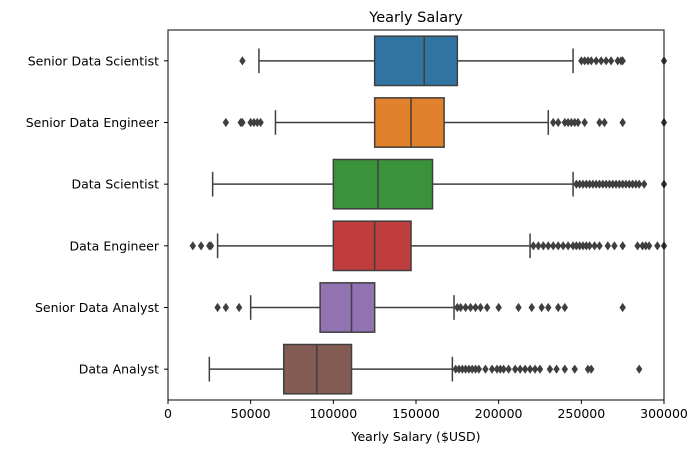 This screenshot has width=700, height=453. Describe the element at coordinates (664, 413) in the screenshot. I see `x-tick-label: 300000` at that location.